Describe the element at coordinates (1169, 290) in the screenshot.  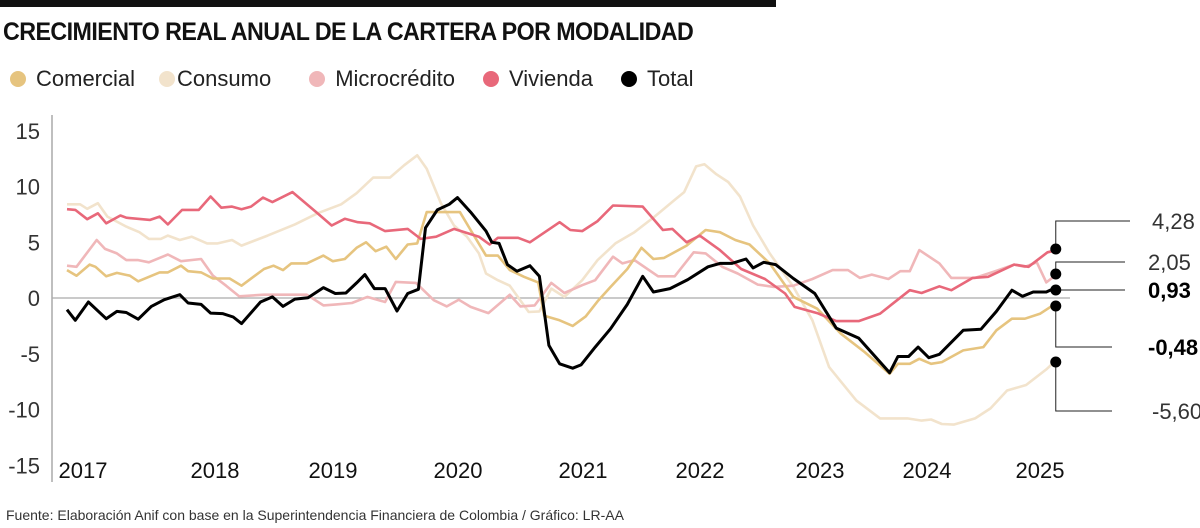
I see `end-value-label: 0,93` at that location.